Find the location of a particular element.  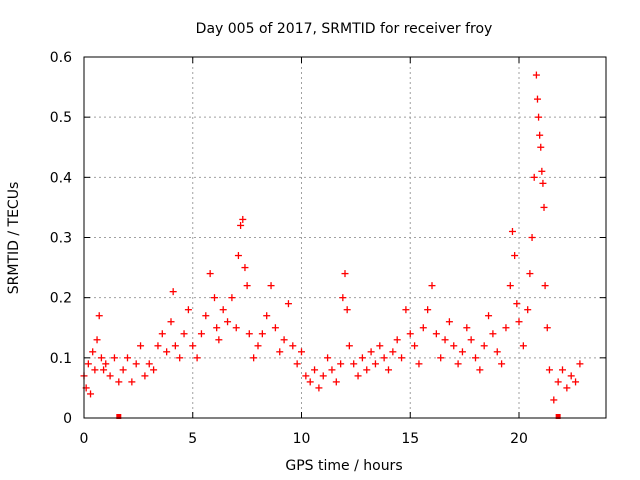

x-axis-label: GPS time / hours is located at coordinates (343, 466).